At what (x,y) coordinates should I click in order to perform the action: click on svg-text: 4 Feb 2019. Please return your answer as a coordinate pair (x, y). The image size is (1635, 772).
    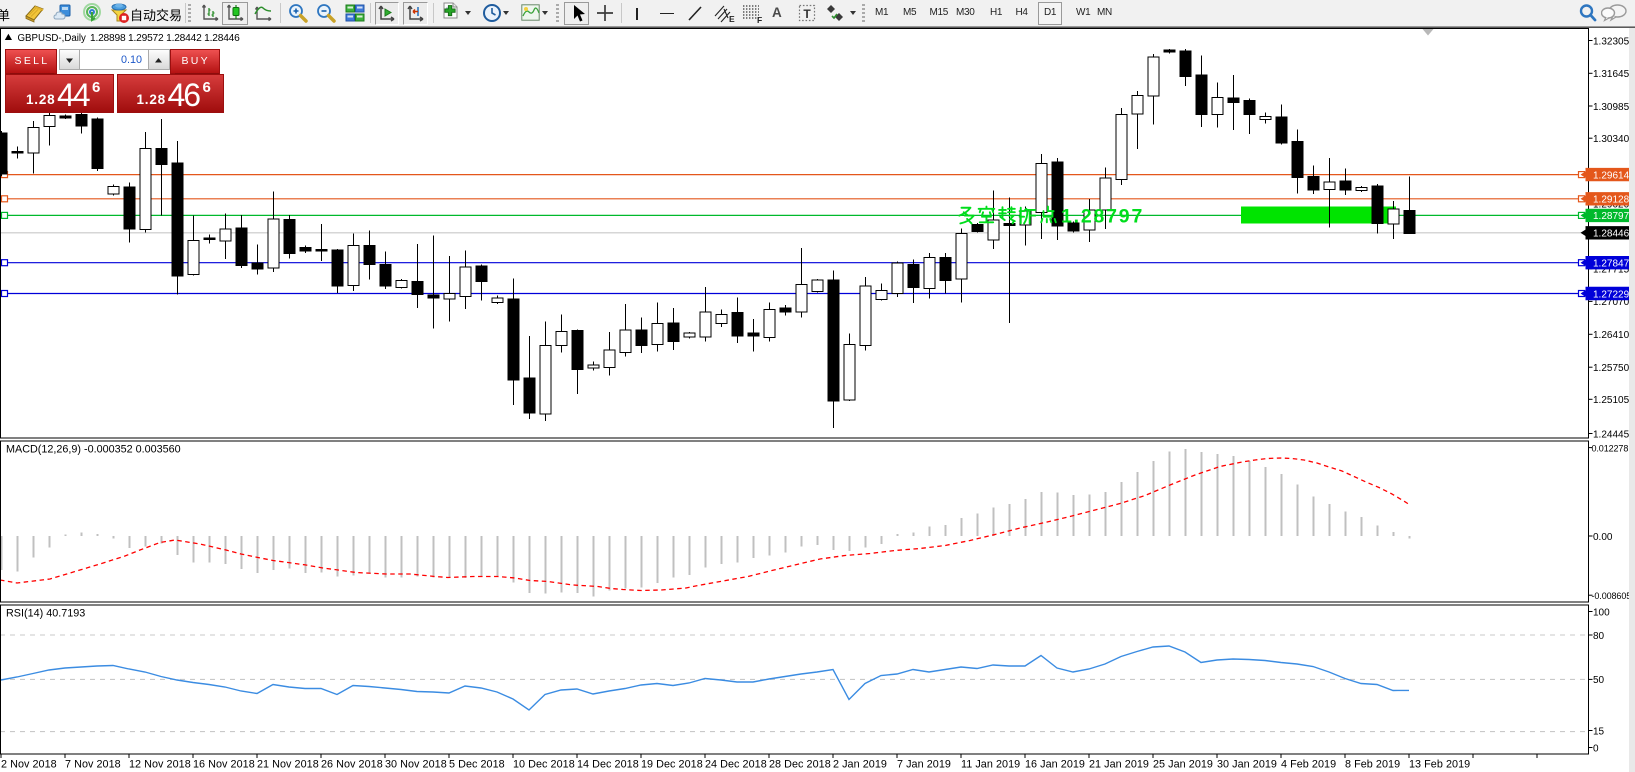
    Looking at the image, I should click on (1308, 765).